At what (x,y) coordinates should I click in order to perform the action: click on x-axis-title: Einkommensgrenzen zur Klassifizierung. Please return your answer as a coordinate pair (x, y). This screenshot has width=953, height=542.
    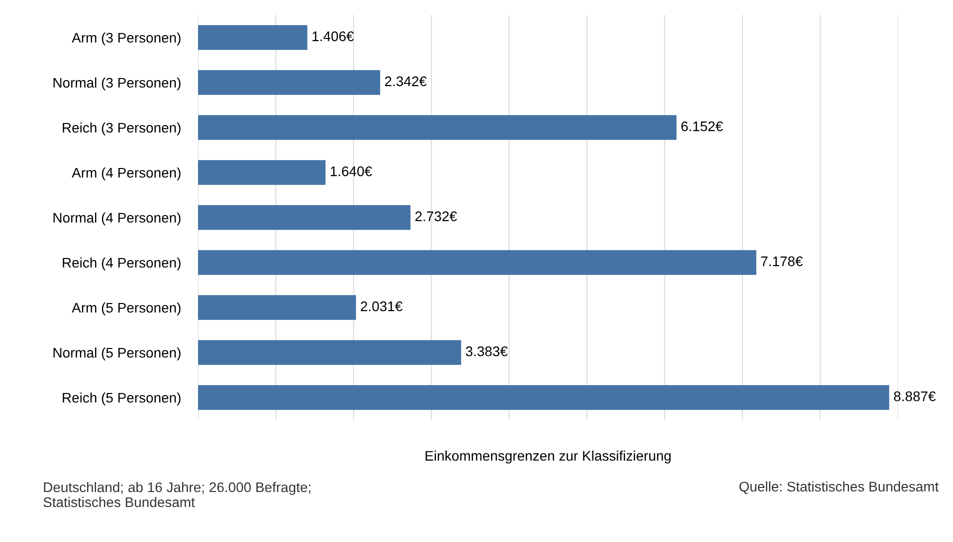
    Looking at the image, I should click on (548, 457).